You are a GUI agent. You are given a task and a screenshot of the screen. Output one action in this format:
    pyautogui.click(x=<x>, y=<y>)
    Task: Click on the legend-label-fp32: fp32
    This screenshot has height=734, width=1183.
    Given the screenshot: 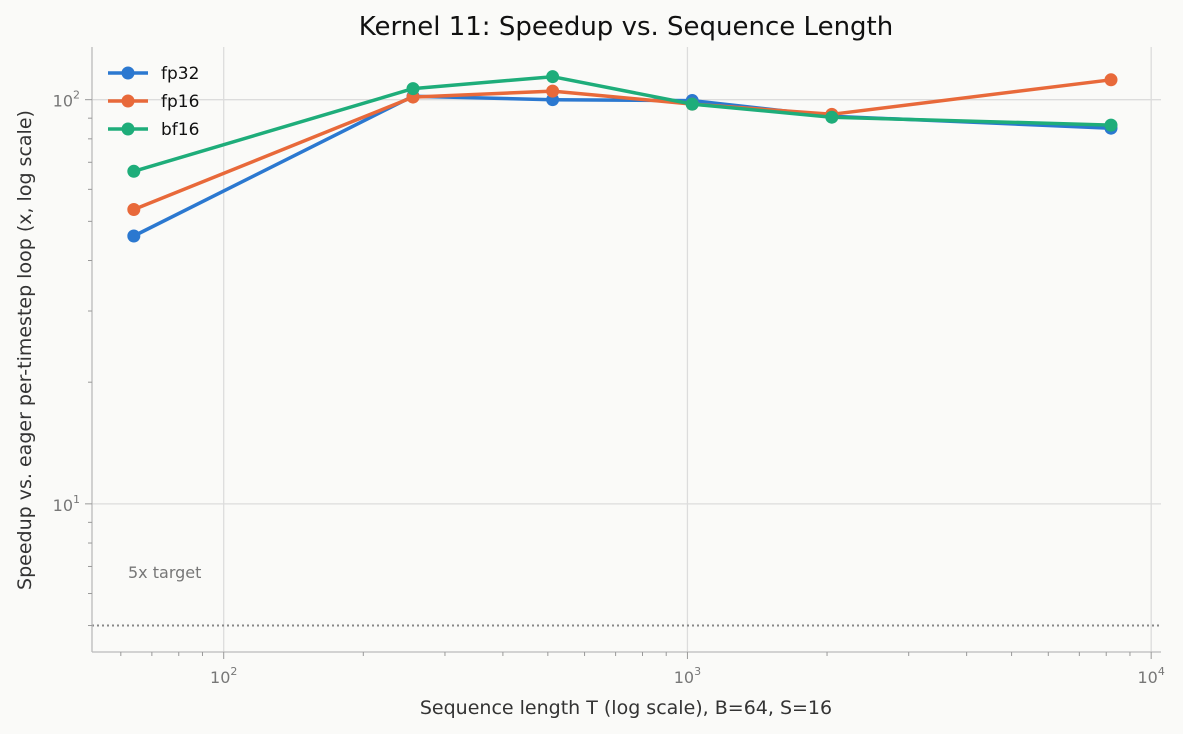 What is the action you would take?
    pyautogui.click(x=180, y=74)
    